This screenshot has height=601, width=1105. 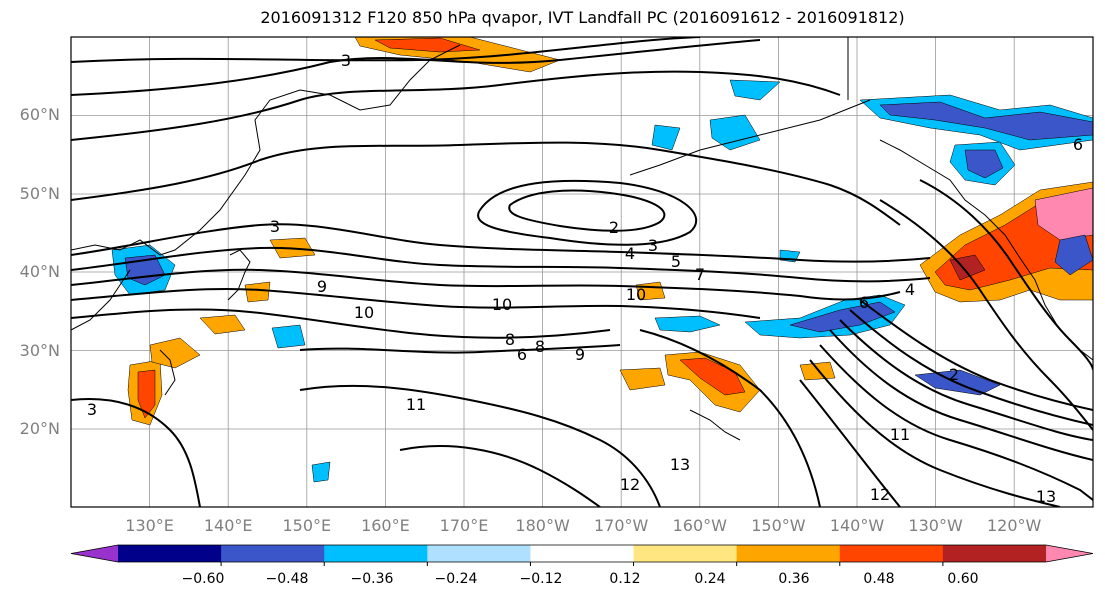 I want to click on lon-label: 140°E, so click(x=228, y=525).